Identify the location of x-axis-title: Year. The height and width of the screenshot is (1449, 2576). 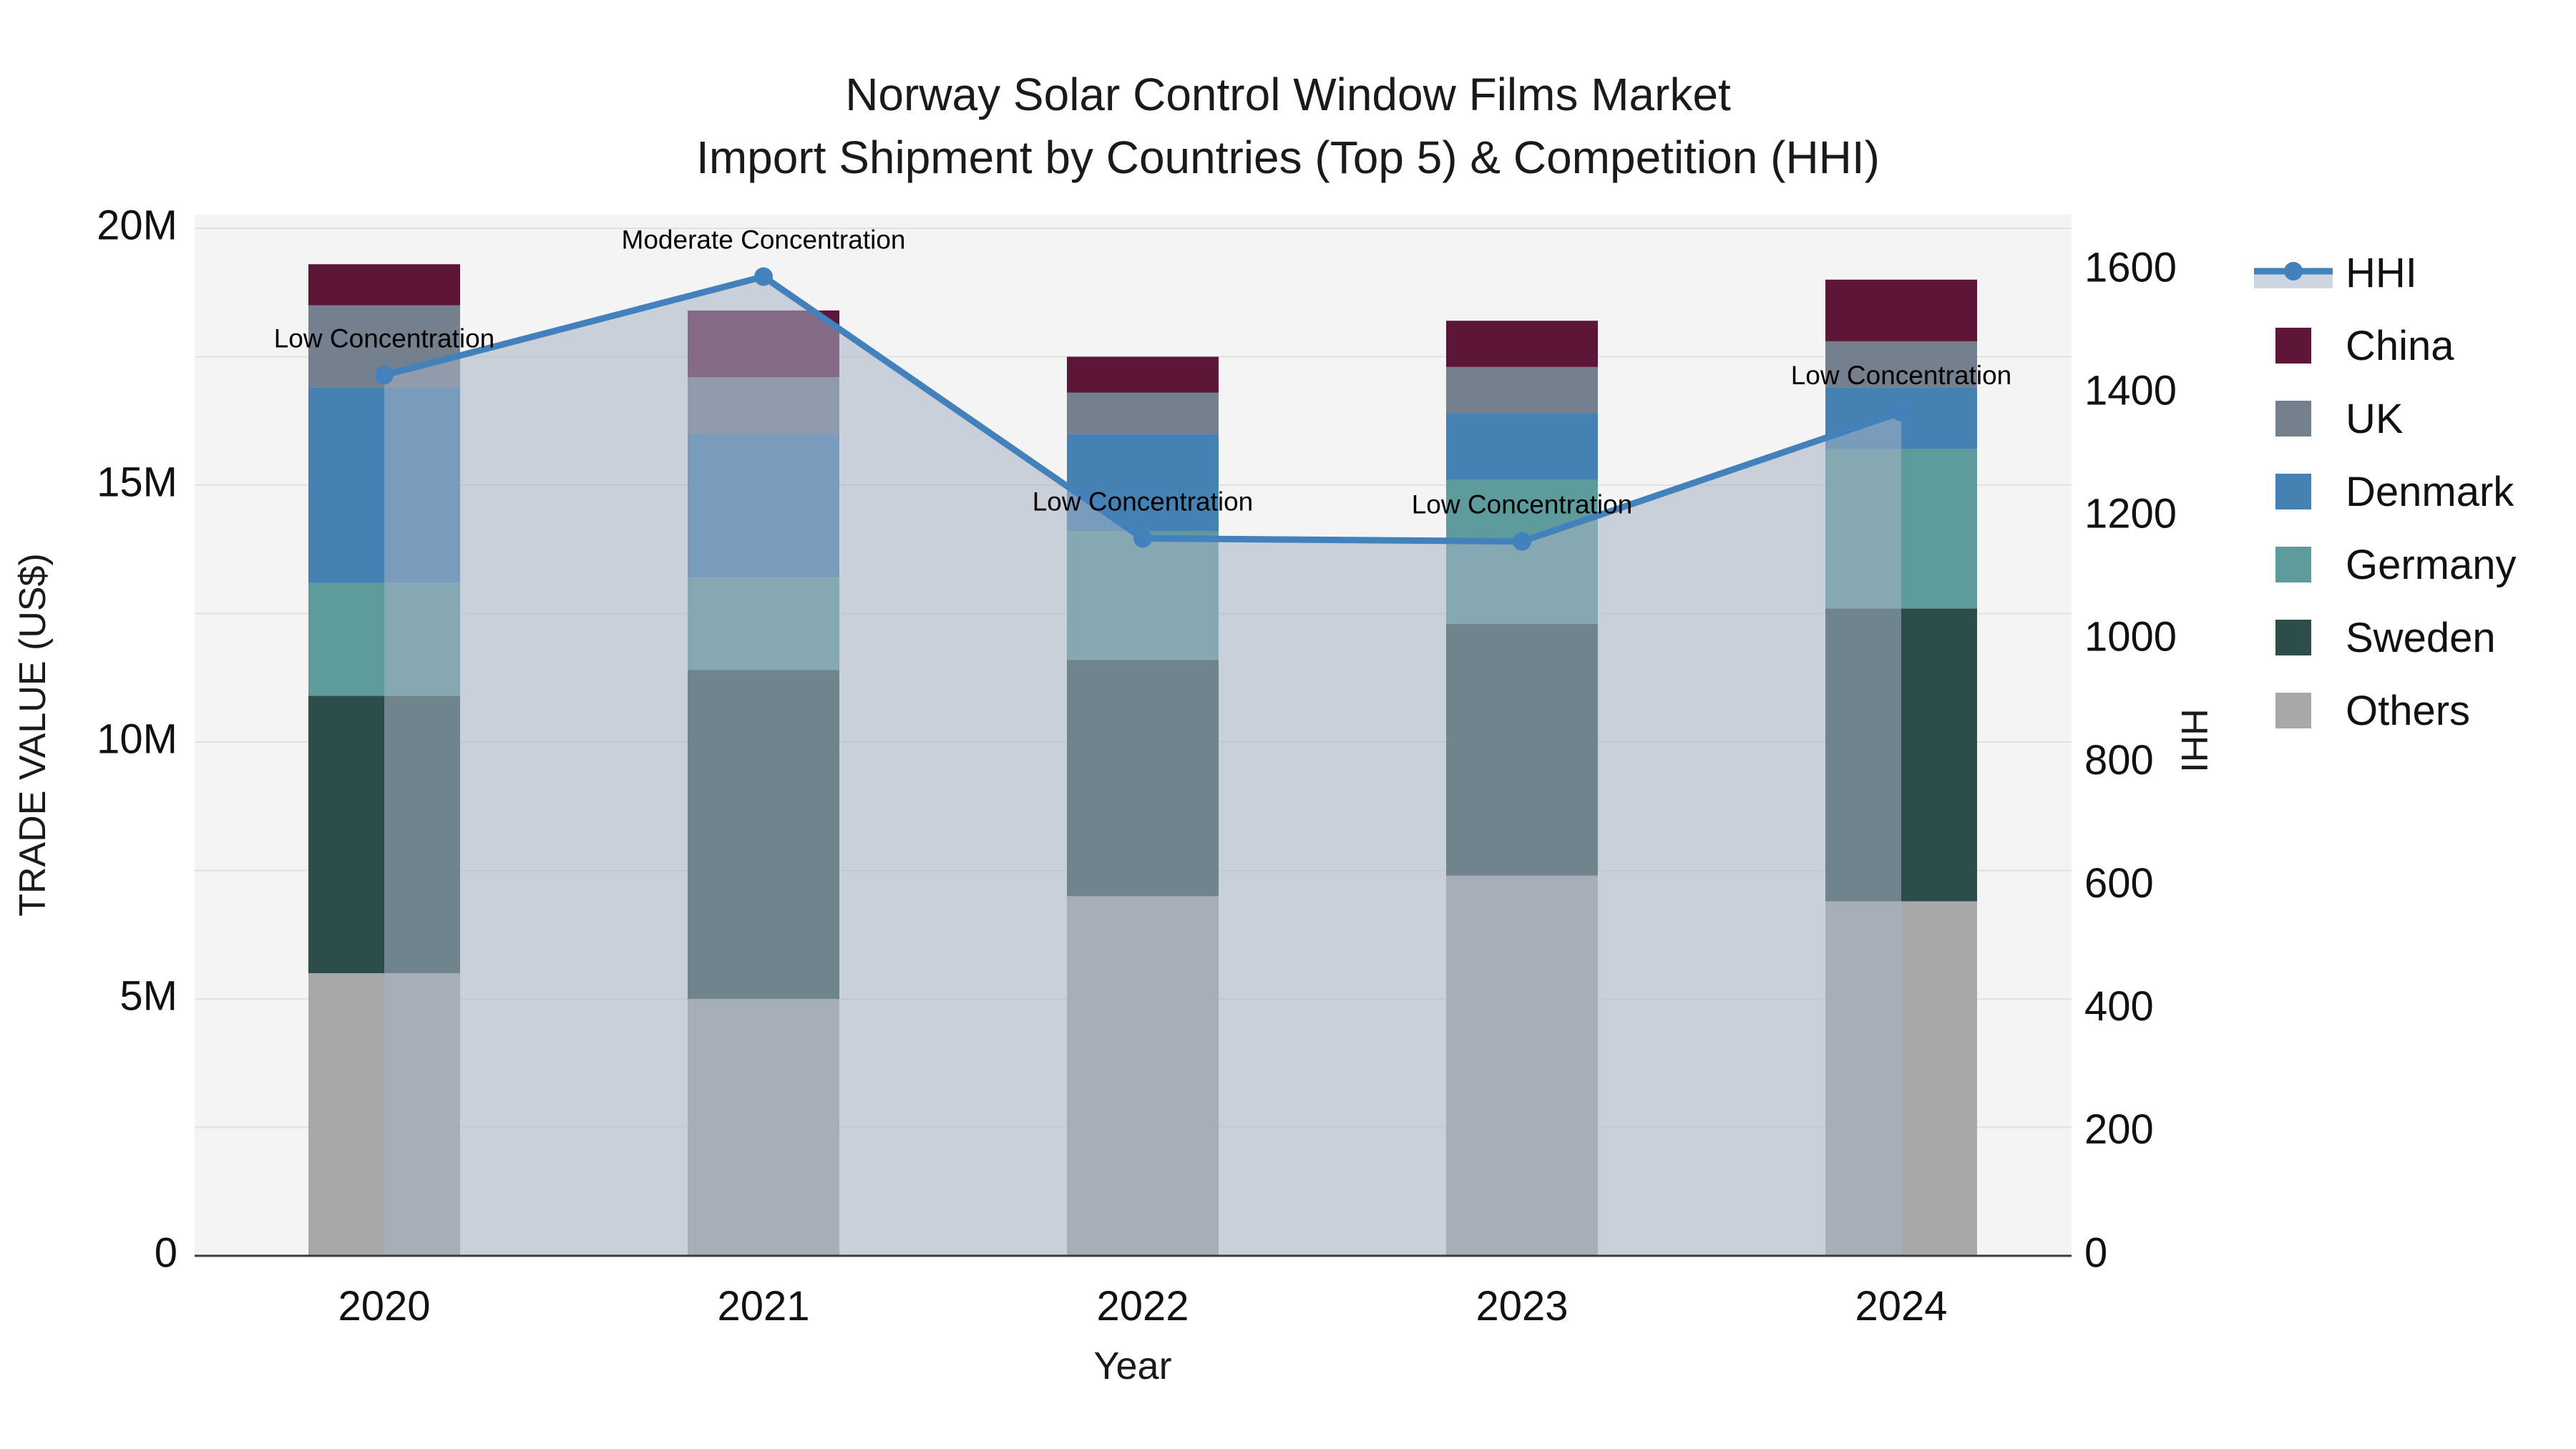
(1132, 1366).